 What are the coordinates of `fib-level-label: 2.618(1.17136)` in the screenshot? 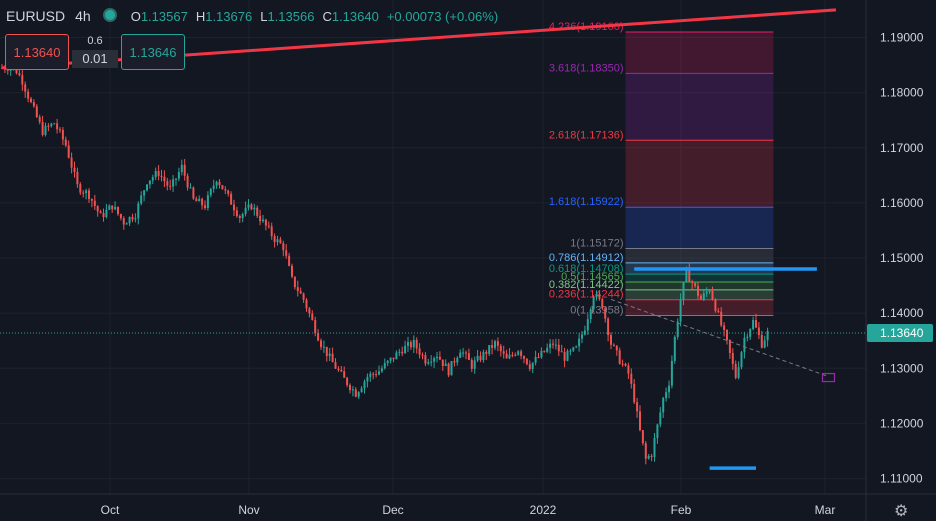 It's located at (586, 135).